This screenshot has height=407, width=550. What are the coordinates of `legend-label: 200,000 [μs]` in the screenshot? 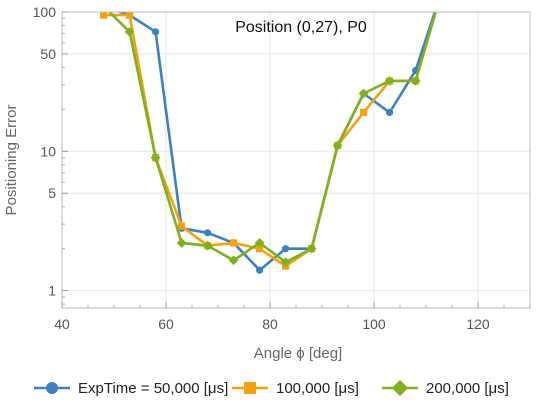 It's located at (467, 388).